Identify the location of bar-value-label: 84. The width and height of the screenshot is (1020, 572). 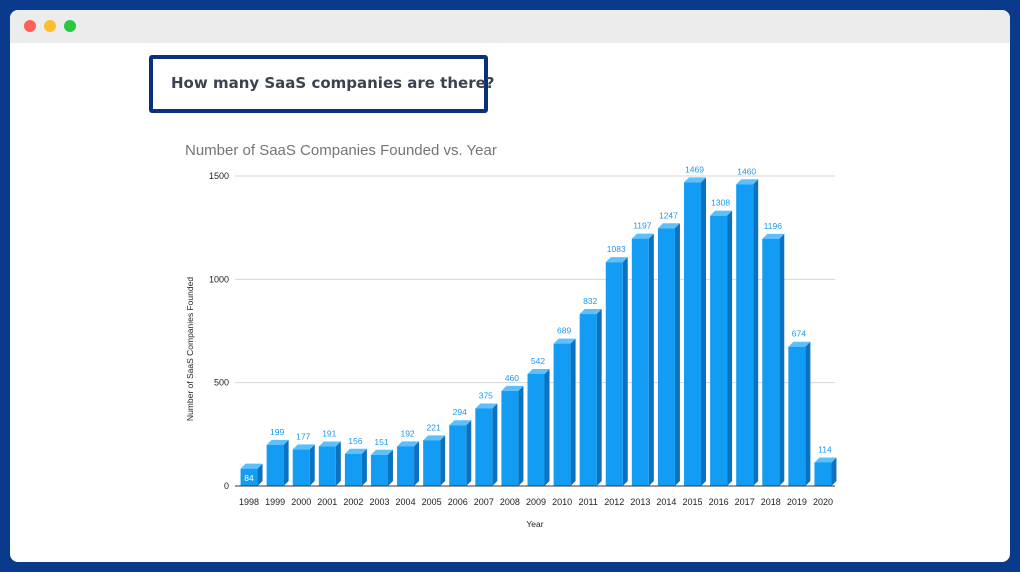
(249, 478).